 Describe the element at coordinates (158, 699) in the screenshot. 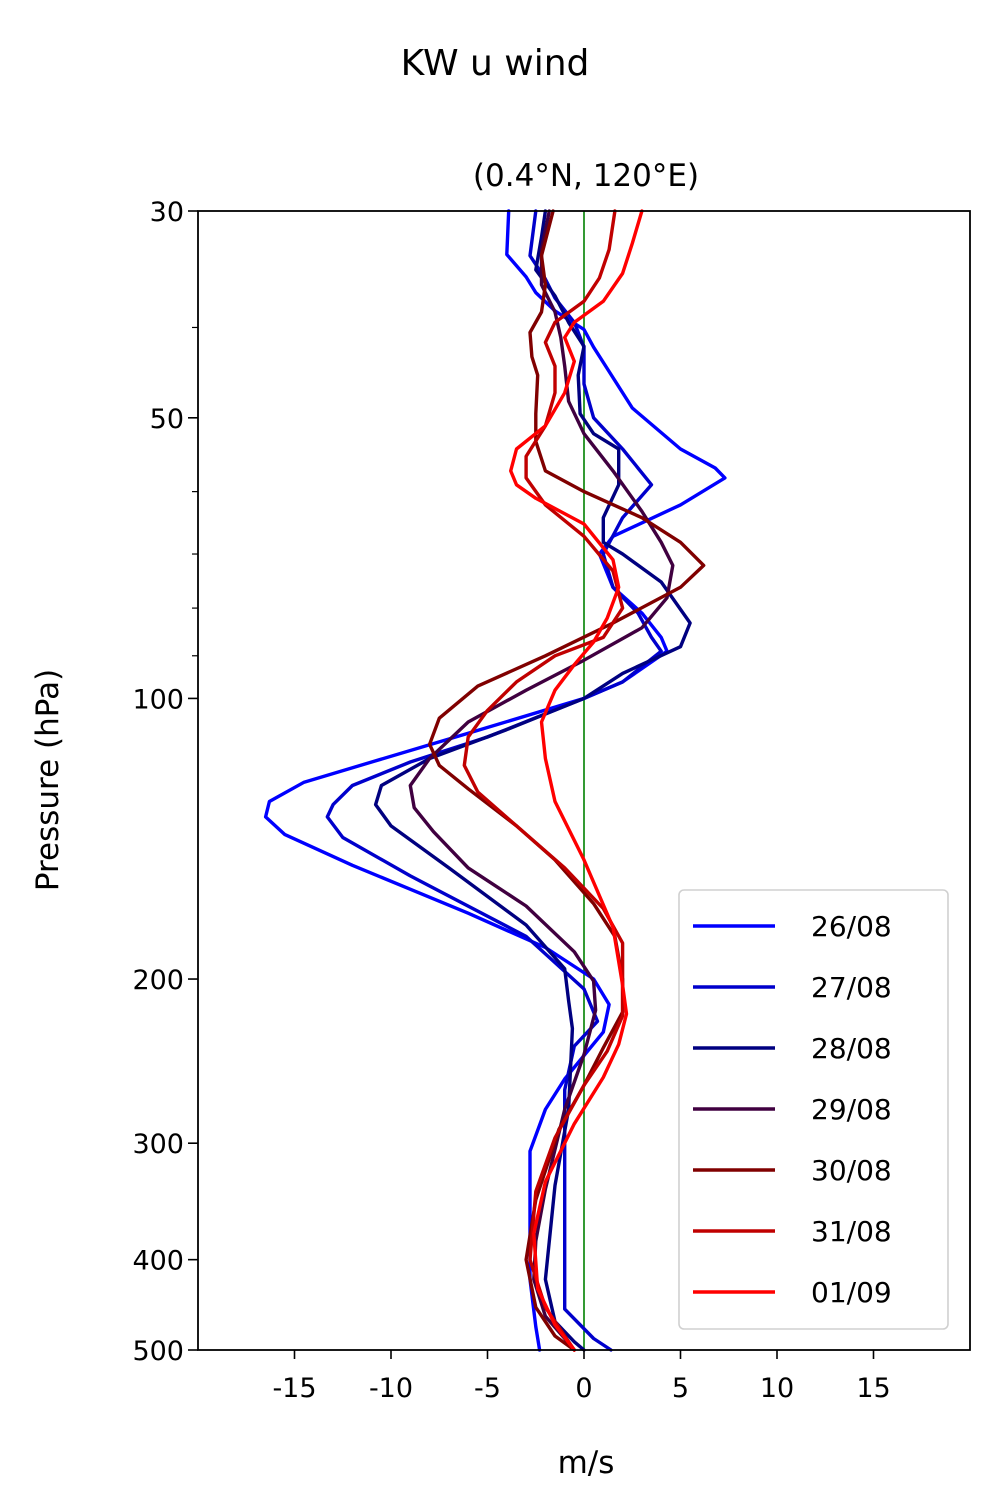

I see `y-tick-label: 100` at that location.